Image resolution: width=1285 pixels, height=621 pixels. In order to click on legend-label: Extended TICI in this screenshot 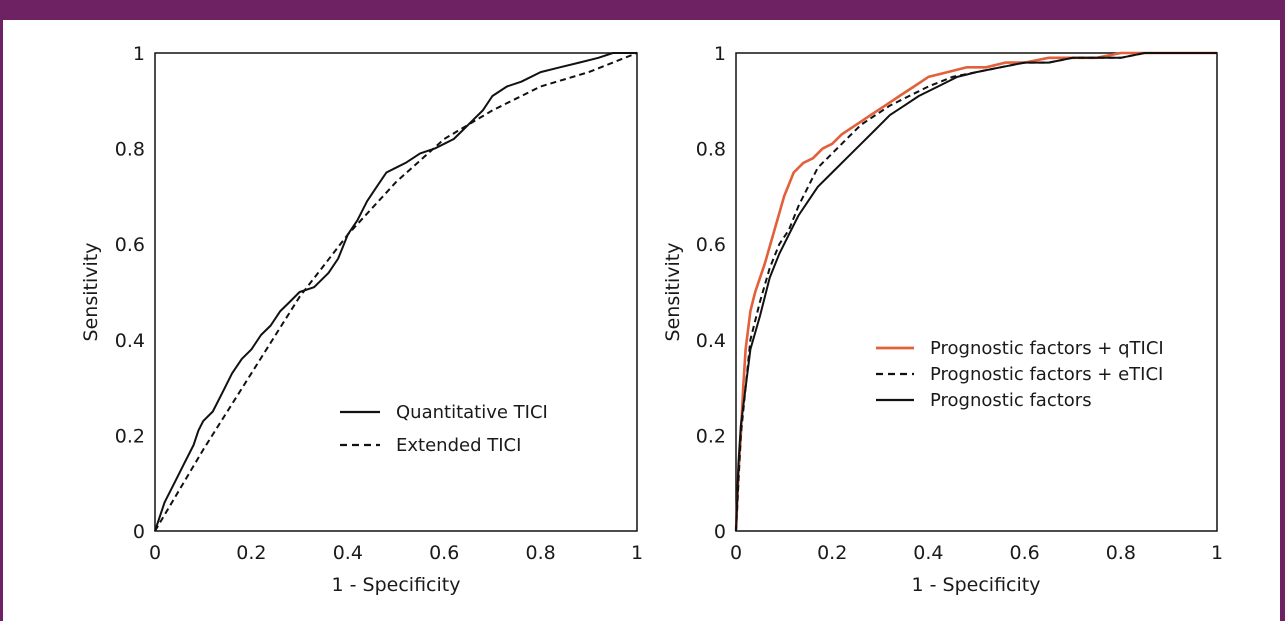, I will do `click(458, 445)`.